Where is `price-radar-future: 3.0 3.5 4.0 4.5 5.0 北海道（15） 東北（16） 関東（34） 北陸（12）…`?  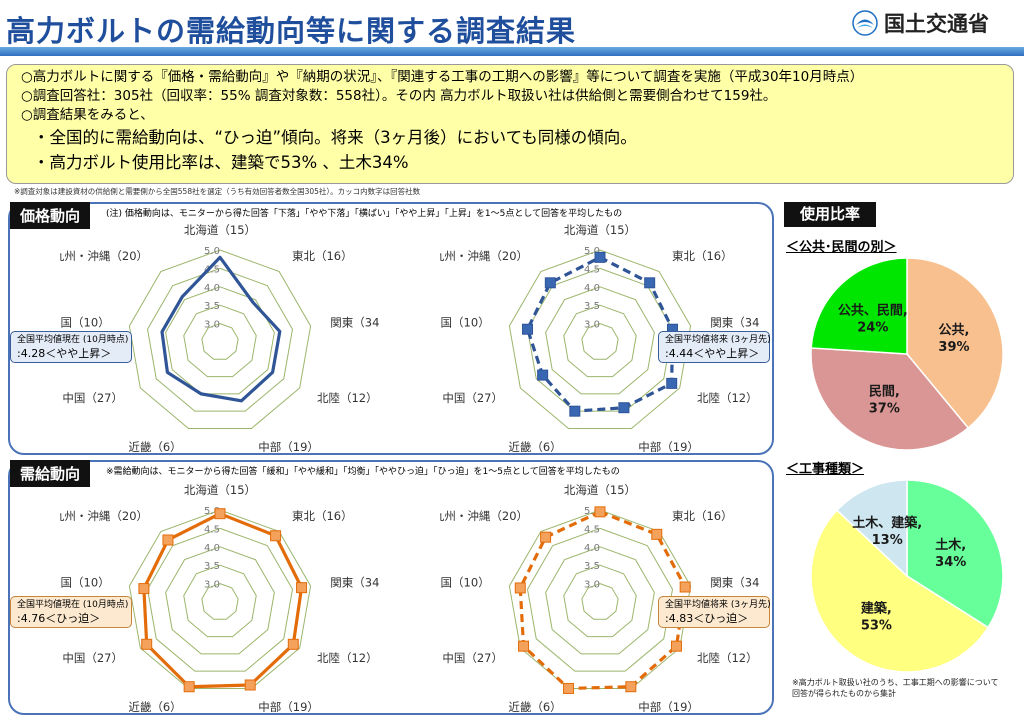
price-radar-future: 3.0 3.5 4.0 4.5 5.0 北海道（15） 東北（16） 関東（34） 北陸（12）… is located at coordinates (600, 337).